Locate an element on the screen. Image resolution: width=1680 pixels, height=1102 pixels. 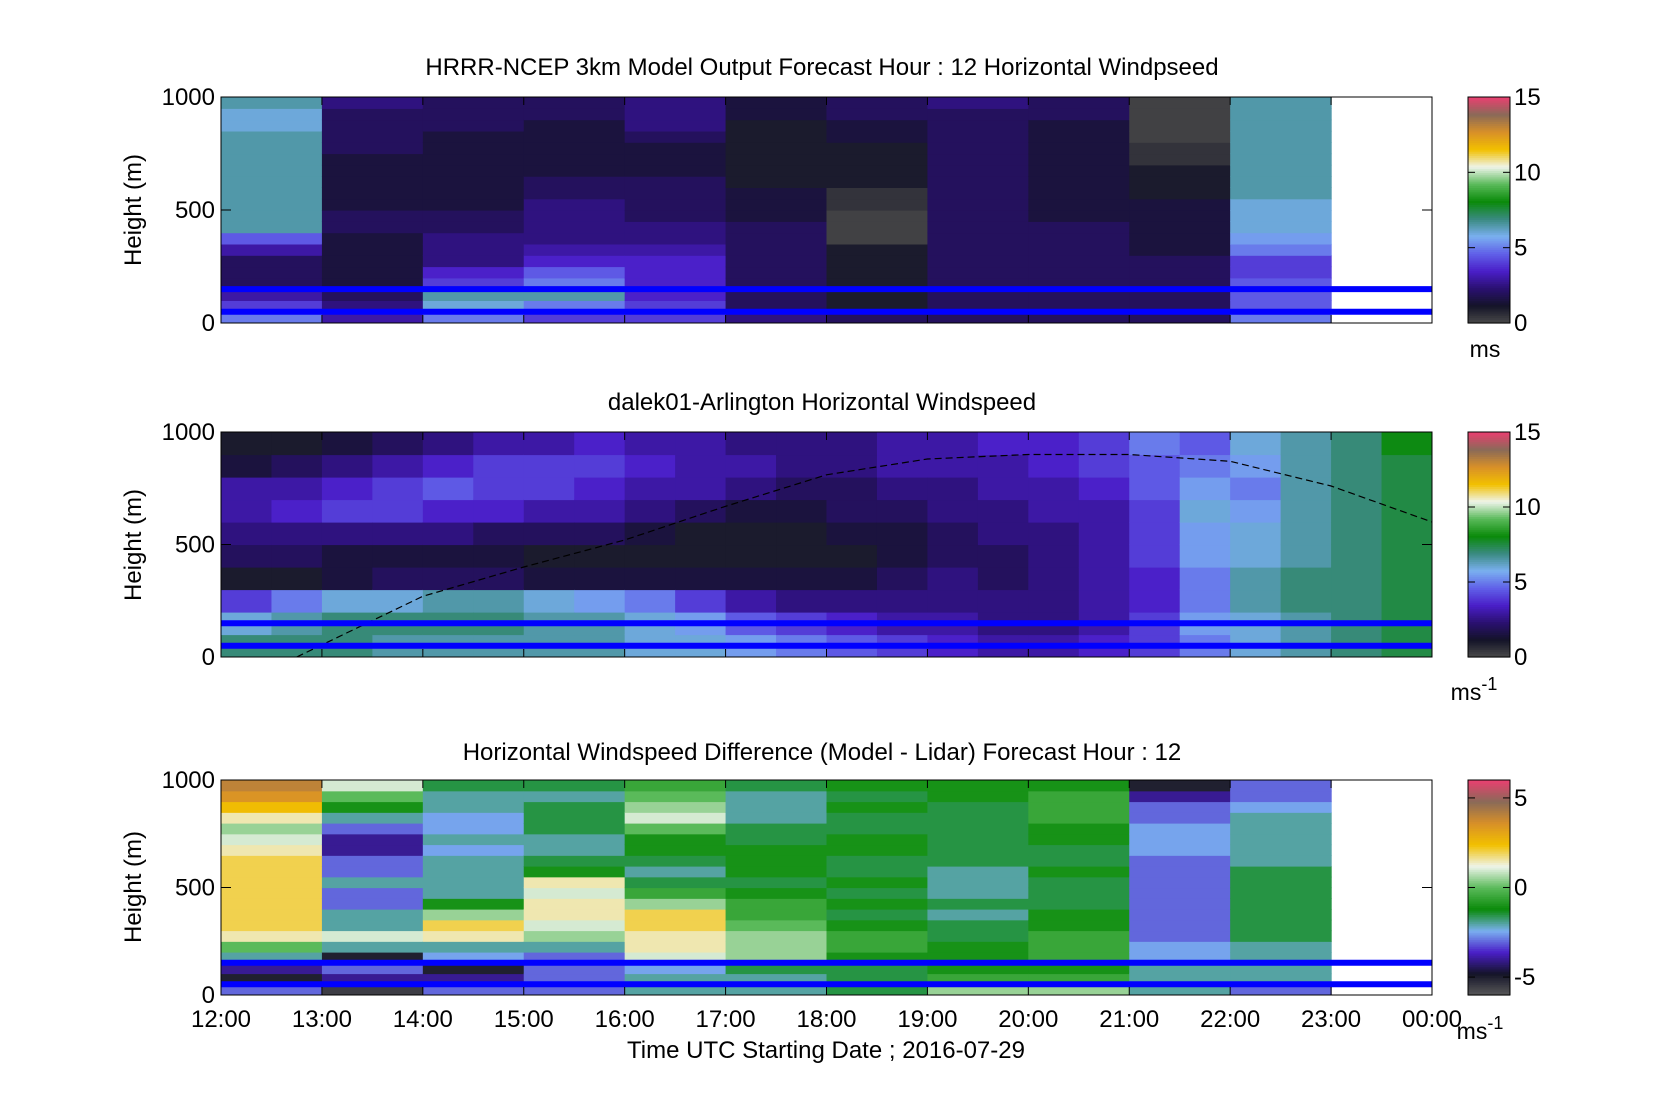
colorbar-tick-label: 5 is located at coordinates (1520, 582).